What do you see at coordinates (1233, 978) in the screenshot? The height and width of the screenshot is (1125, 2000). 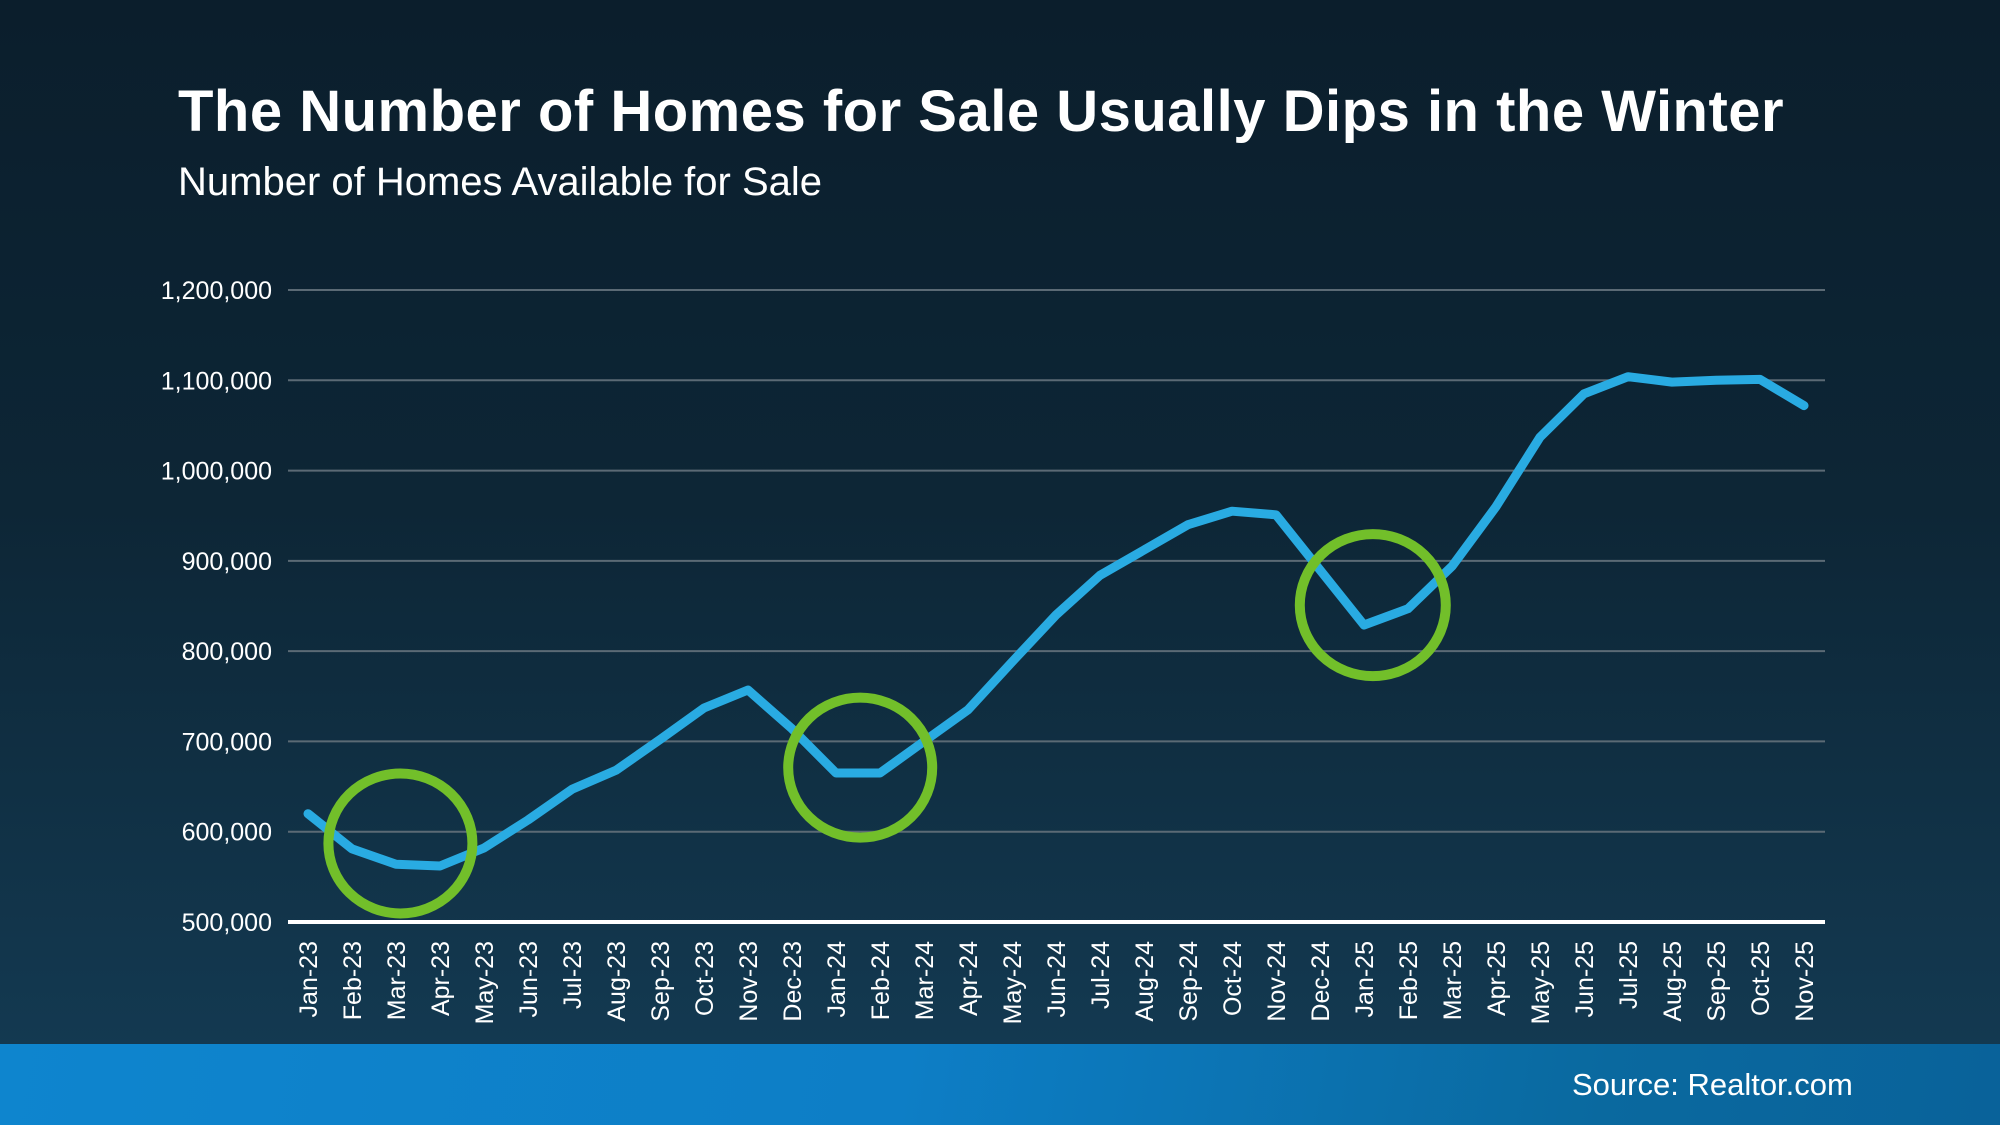 I see `x-tick-label: Oct-24` at bounding box center [1233, 978].